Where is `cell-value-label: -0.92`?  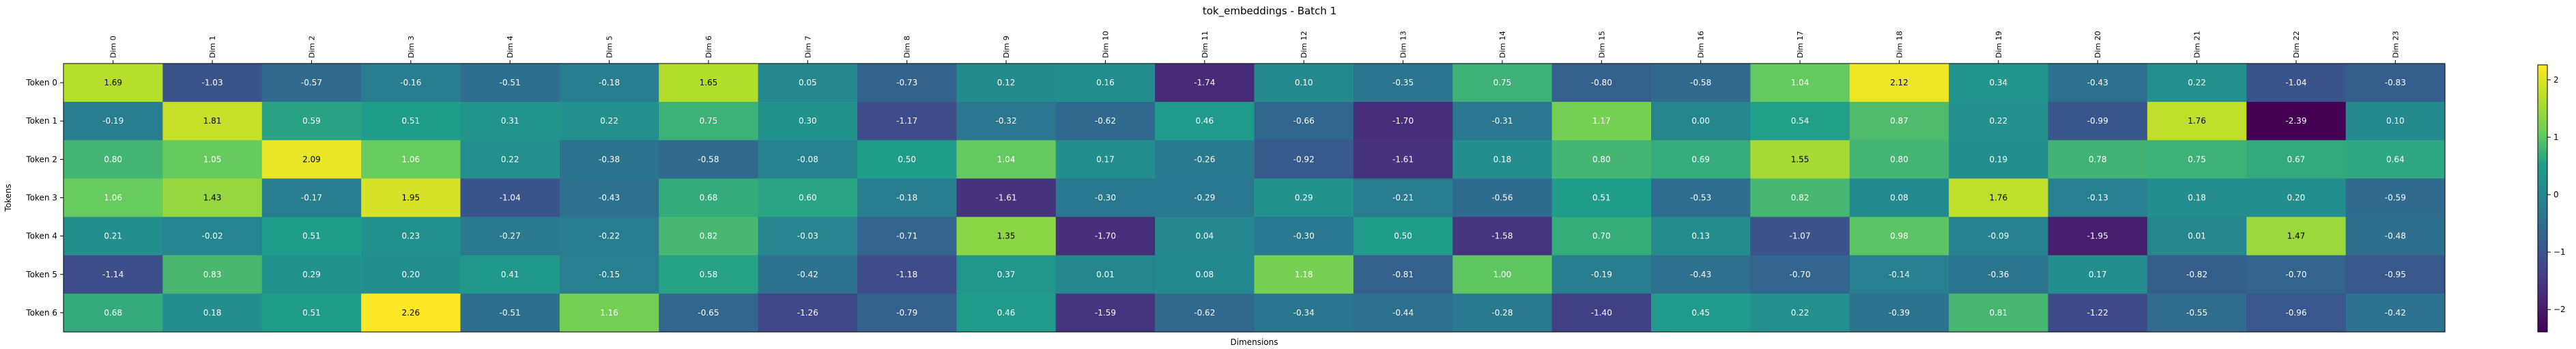 cell-value-label: -0.92 is located at coordinates (1304, 159).